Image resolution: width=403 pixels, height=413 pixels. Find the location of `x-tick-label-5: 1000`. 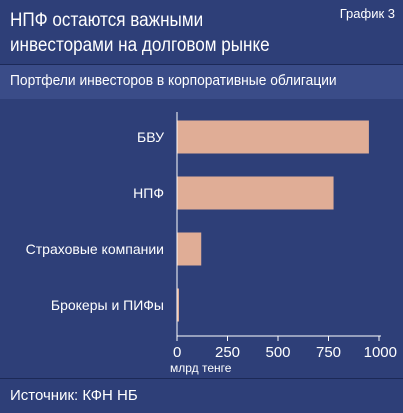

x-tick-label-5: 1000 is located at coordinates (380, 352).